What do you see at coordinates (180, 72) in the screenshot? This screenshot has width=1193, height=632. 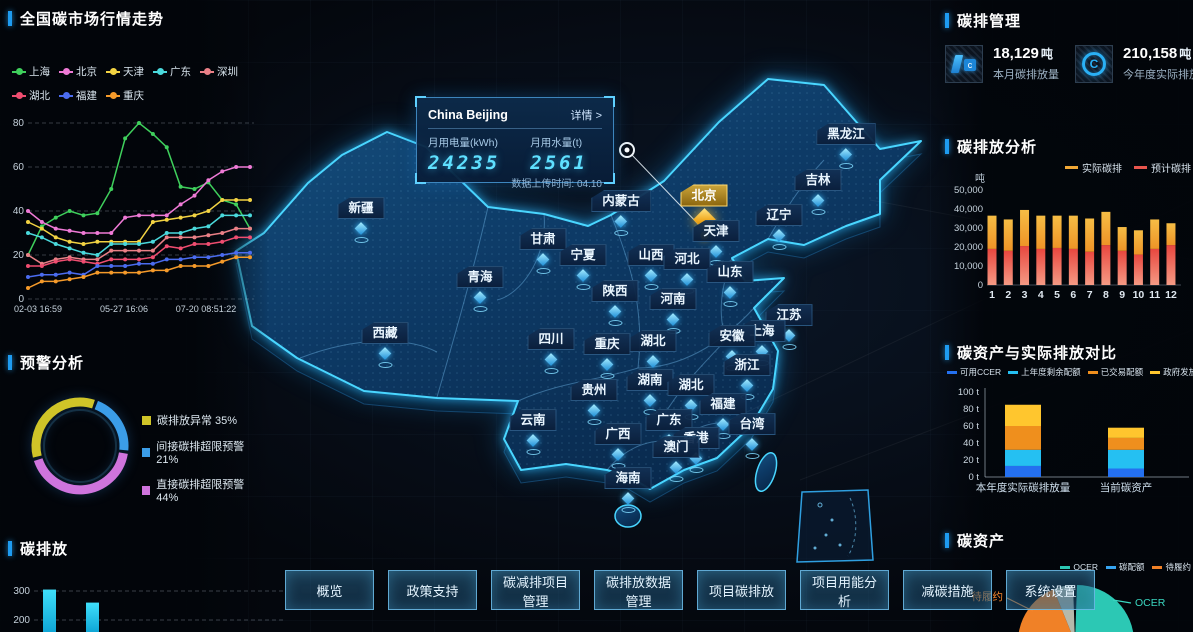 I see `legend-label: 广东` at bounding box center [180, 72].